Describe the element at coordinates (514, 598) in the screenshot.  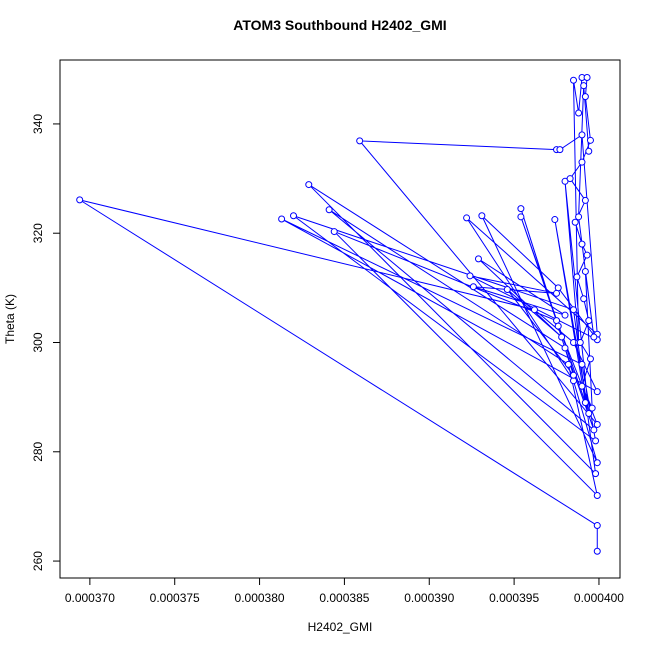
I see `x-tick-label: 0.000395` at that location.